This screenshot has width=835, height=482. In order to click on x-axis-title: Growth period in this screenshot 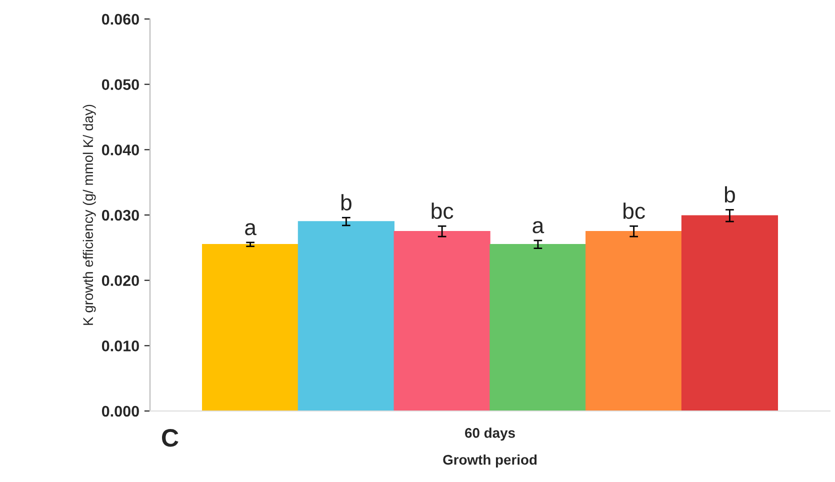, I will do `click(490, 461)`.